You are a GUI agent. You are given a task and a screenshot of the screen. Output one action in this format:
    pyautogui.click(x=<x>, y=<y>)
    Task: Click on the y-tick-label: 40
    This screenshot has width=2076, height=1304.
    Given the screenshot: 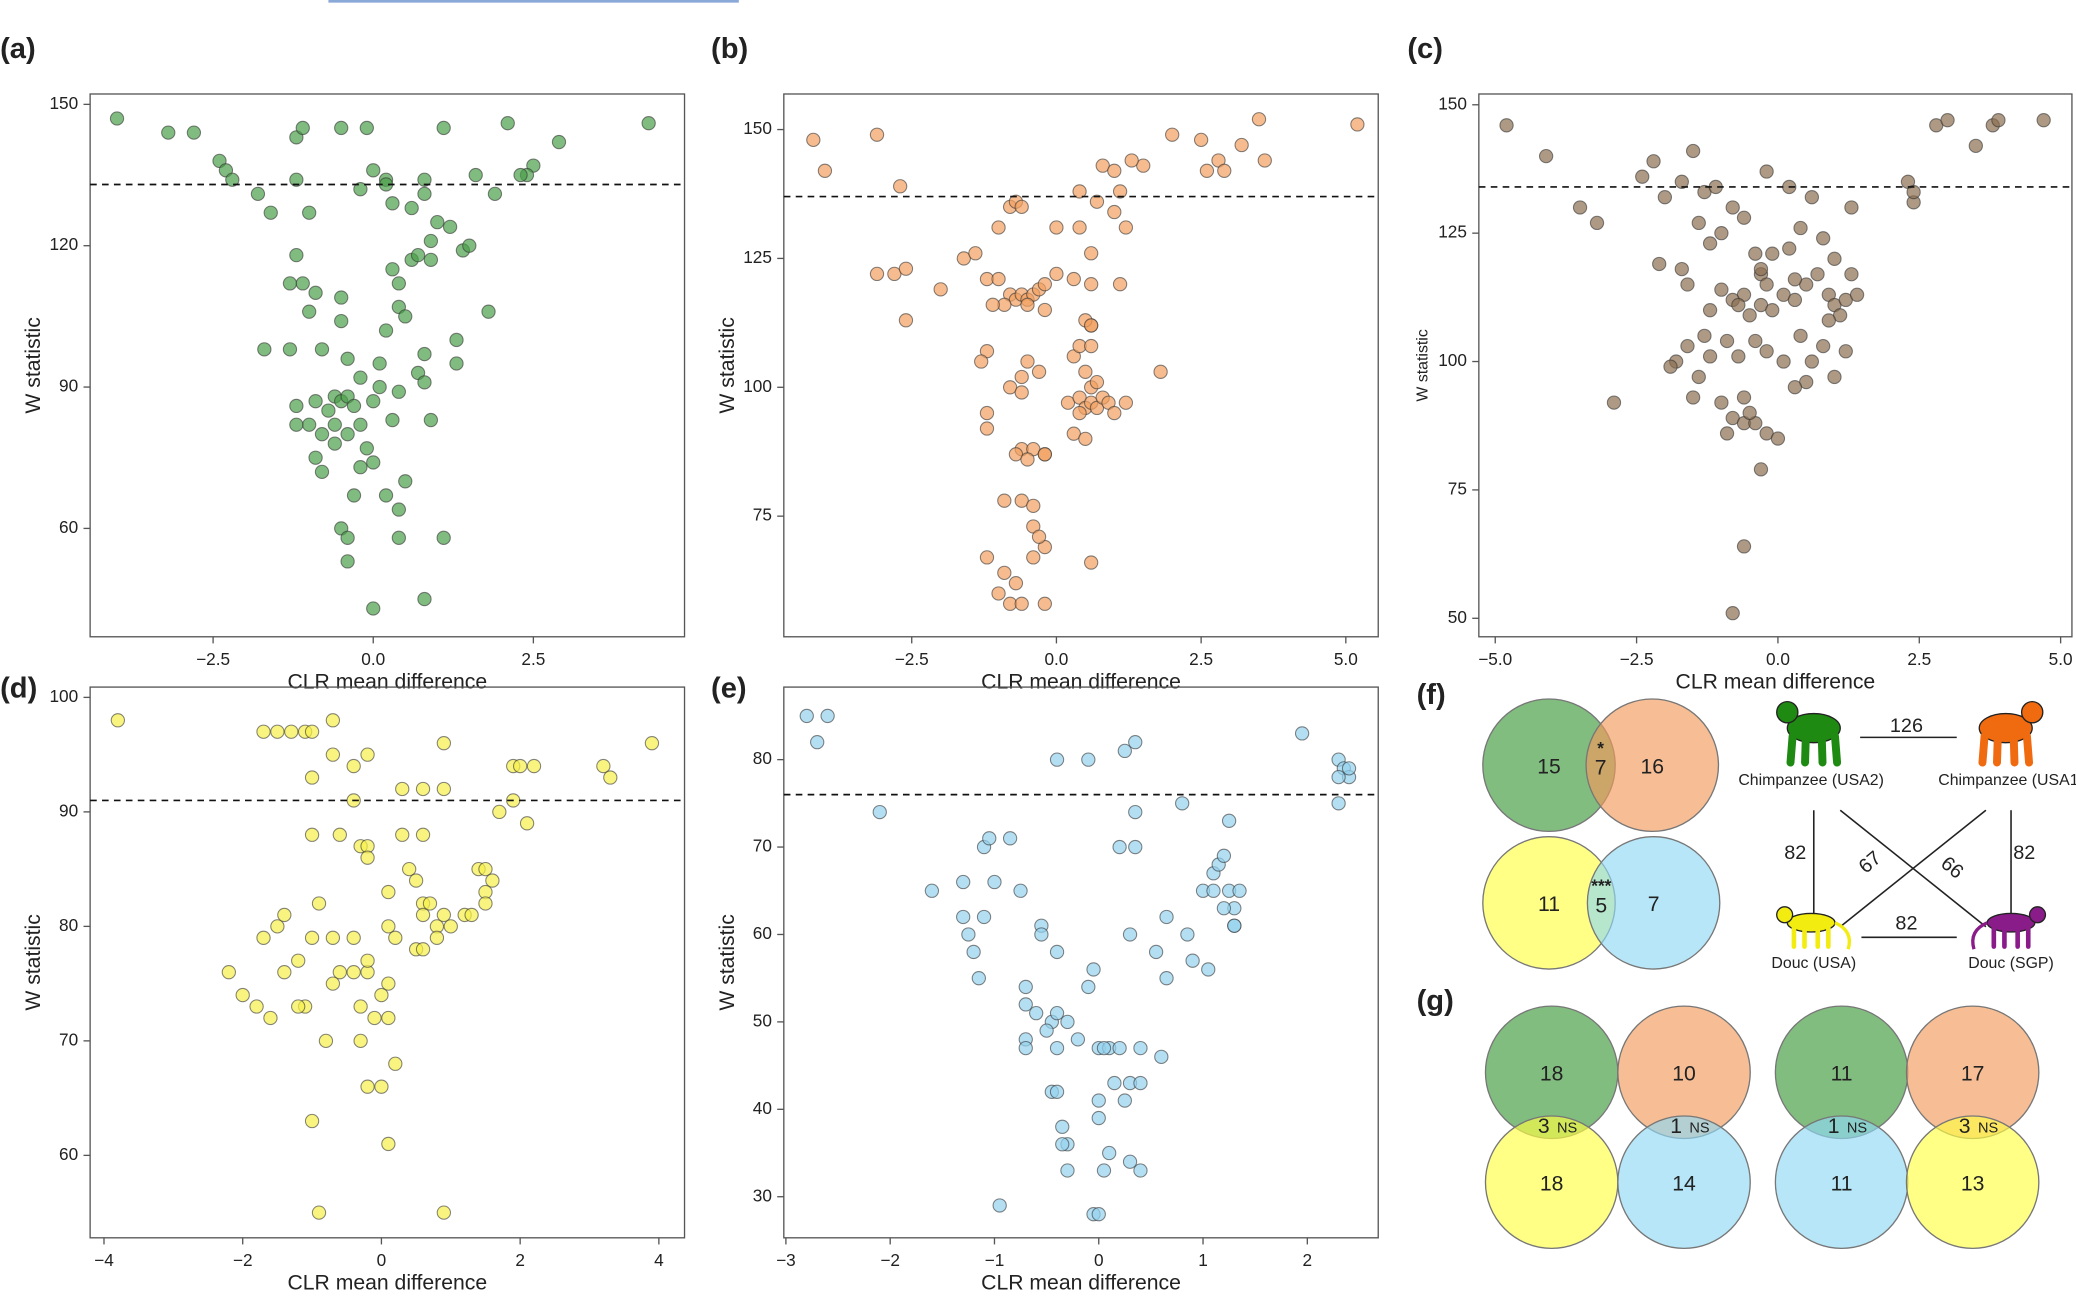 What is the action you would take?
    pyautogui.click(x=762, y=1108)
    